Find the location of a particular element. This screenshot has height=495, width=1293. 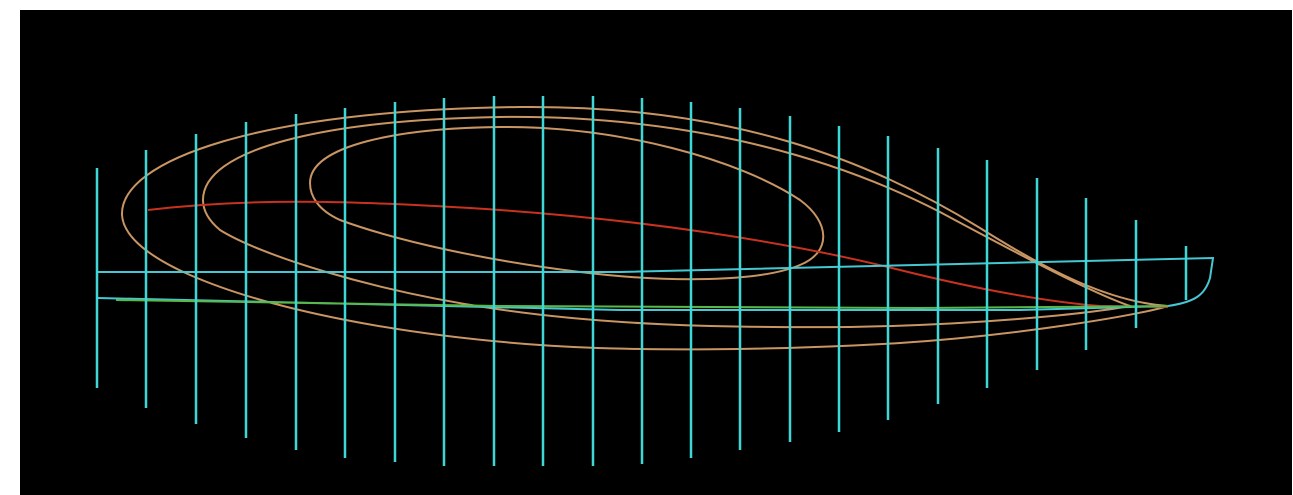

keel-line is located at coordinates (642, 304).